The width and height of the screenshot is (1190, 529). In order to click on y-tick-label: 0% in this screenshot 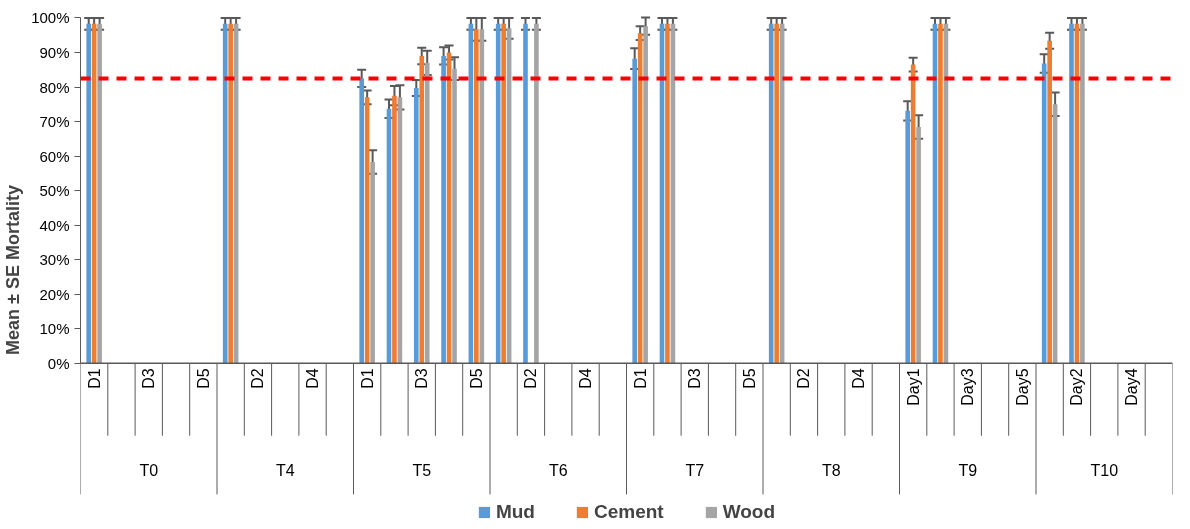, I will do `click(58, 363)`.